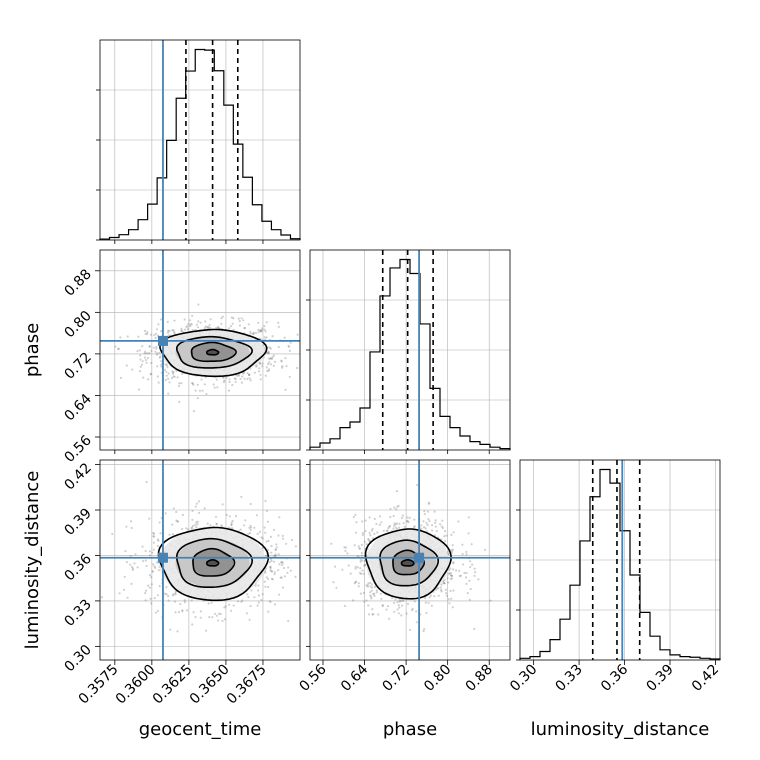 This screenshot has height=760, width=760. What do you see at coordinates (354, 677) in the screenshot?
I see `x-tick-label: 0.64` at bounding box center [354, 677].